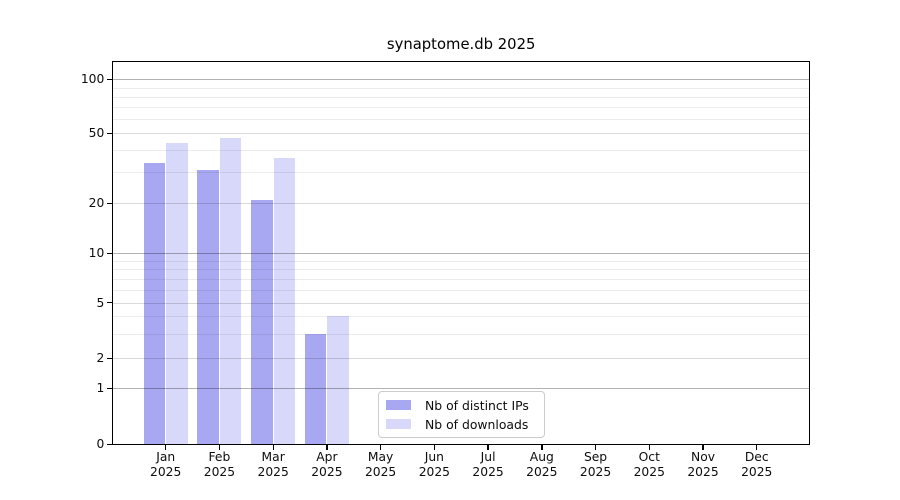 The width and height of the screenshot is (900, 500). What do you see at coordinates (488, 465) in the screenshot?
I see `x-axis-tick-label: Jul 2025` at bounding box center [488, 465].